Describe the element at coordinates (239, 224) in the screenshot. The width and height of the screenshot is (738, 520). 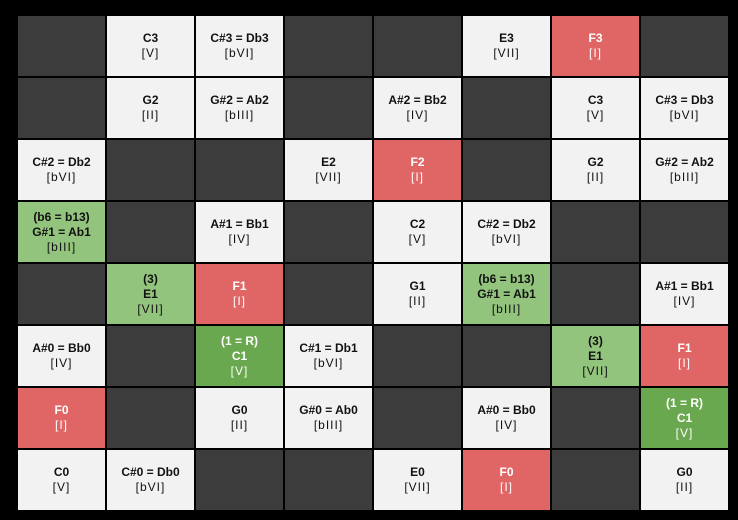
I see `cell-text: A#1 = Bb1` at that location.